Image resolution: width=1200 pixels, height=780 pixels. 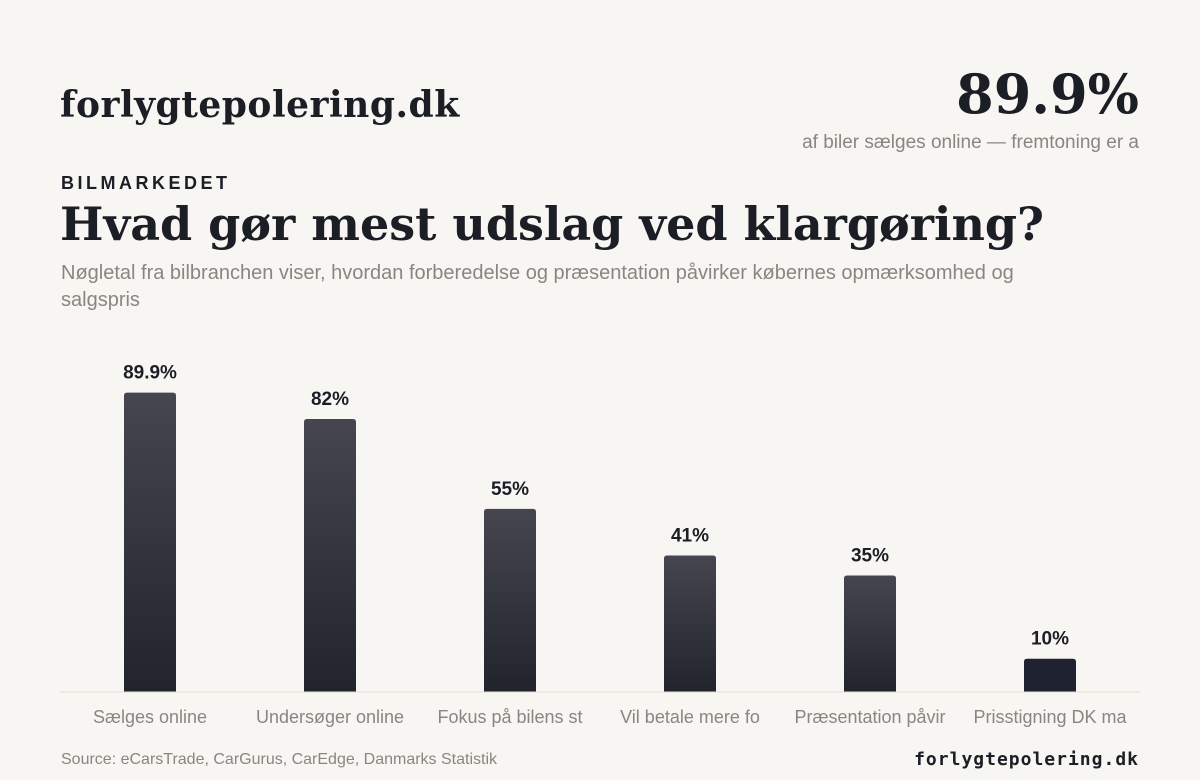 What do you see at coordinates (1050, 639) in the screenshot?
I see `data-label-6: 10%` at bounding box center [1050, 639].